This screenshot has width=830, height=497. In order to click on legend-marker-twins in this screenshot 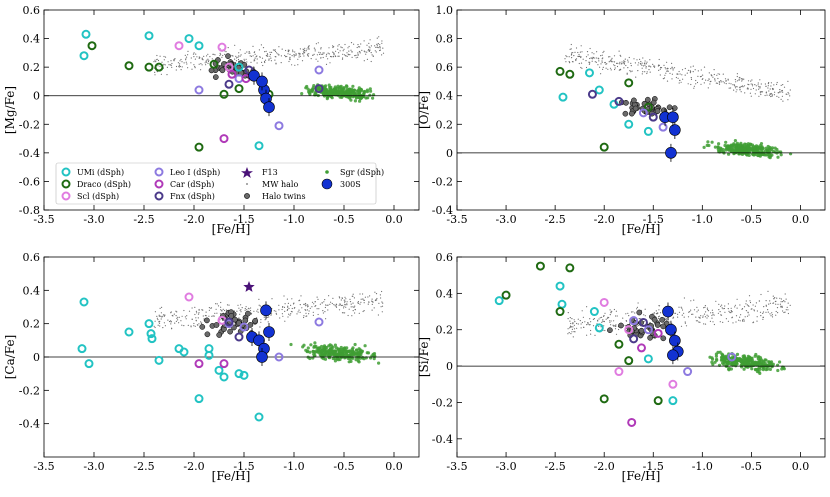, I will do `click(247, 196)`.